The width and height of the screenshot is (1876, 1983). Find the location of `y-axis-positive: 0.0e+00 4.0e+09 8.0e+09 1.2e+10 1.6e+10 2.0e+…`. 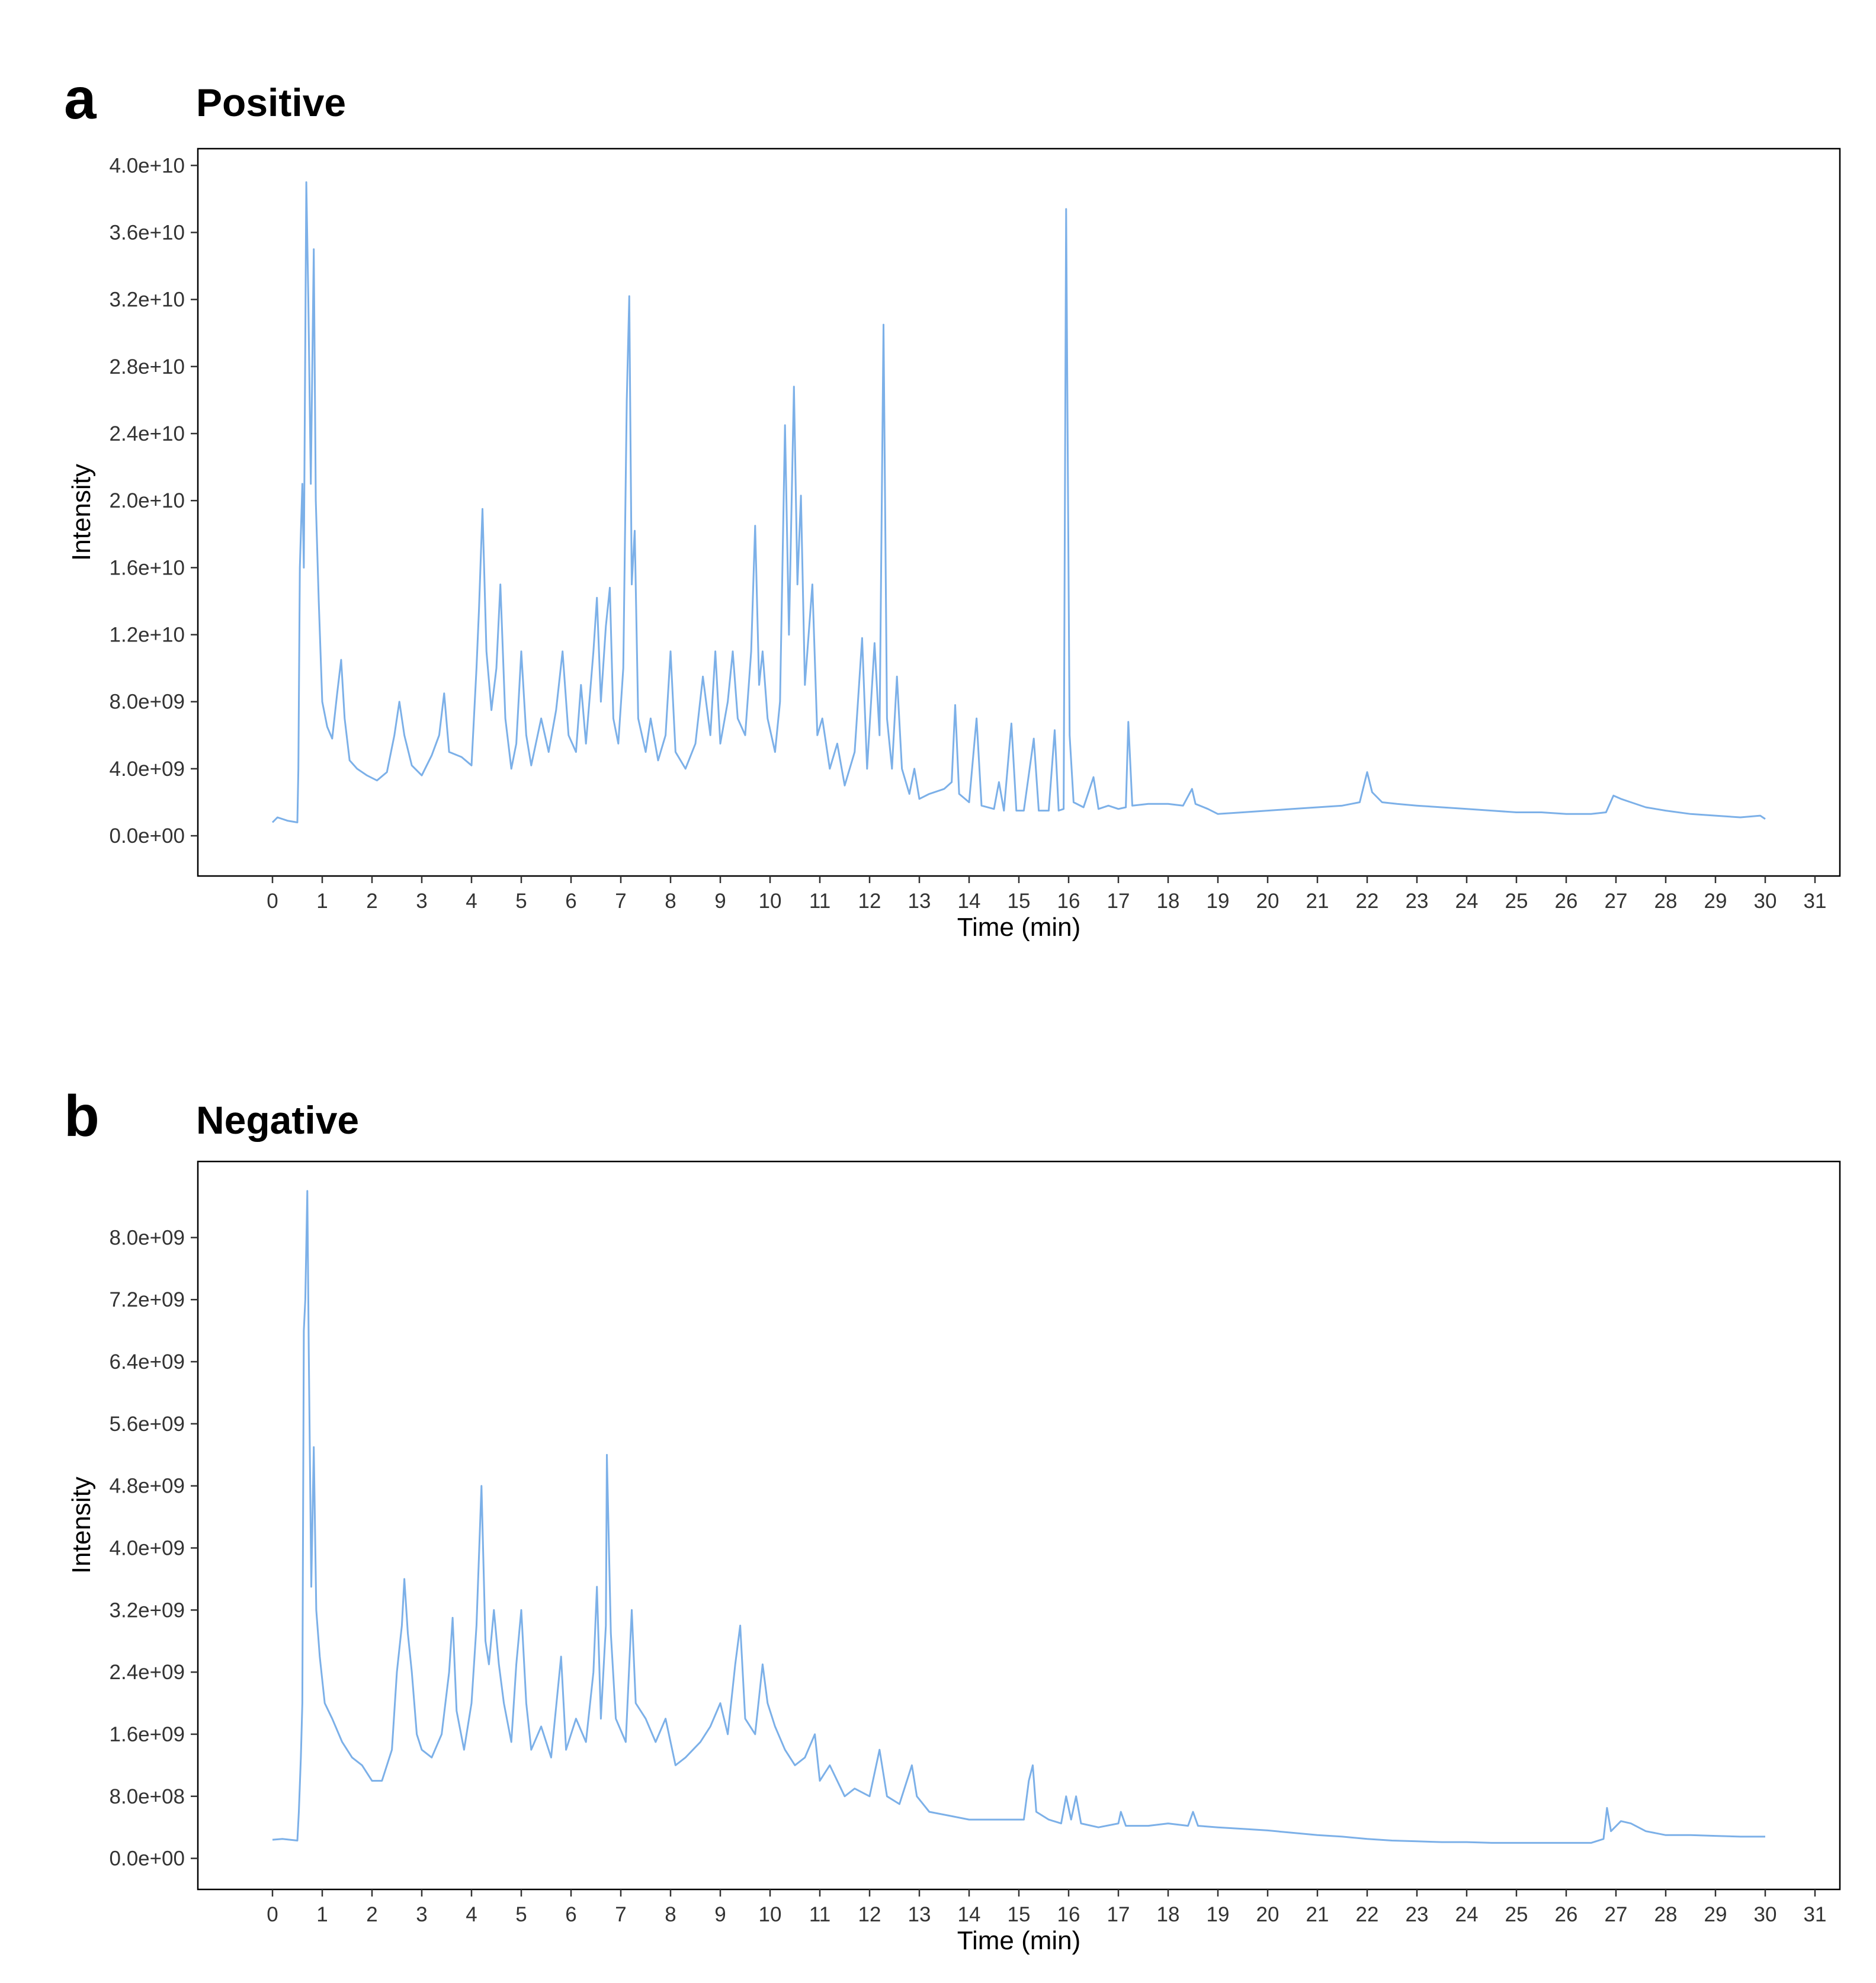

y-axis-positive: 0.0e+00 4.0e+09 8.0e+09 1.2e+10 1.6e+10 2.0e+… is located at coordinates (154, 501).